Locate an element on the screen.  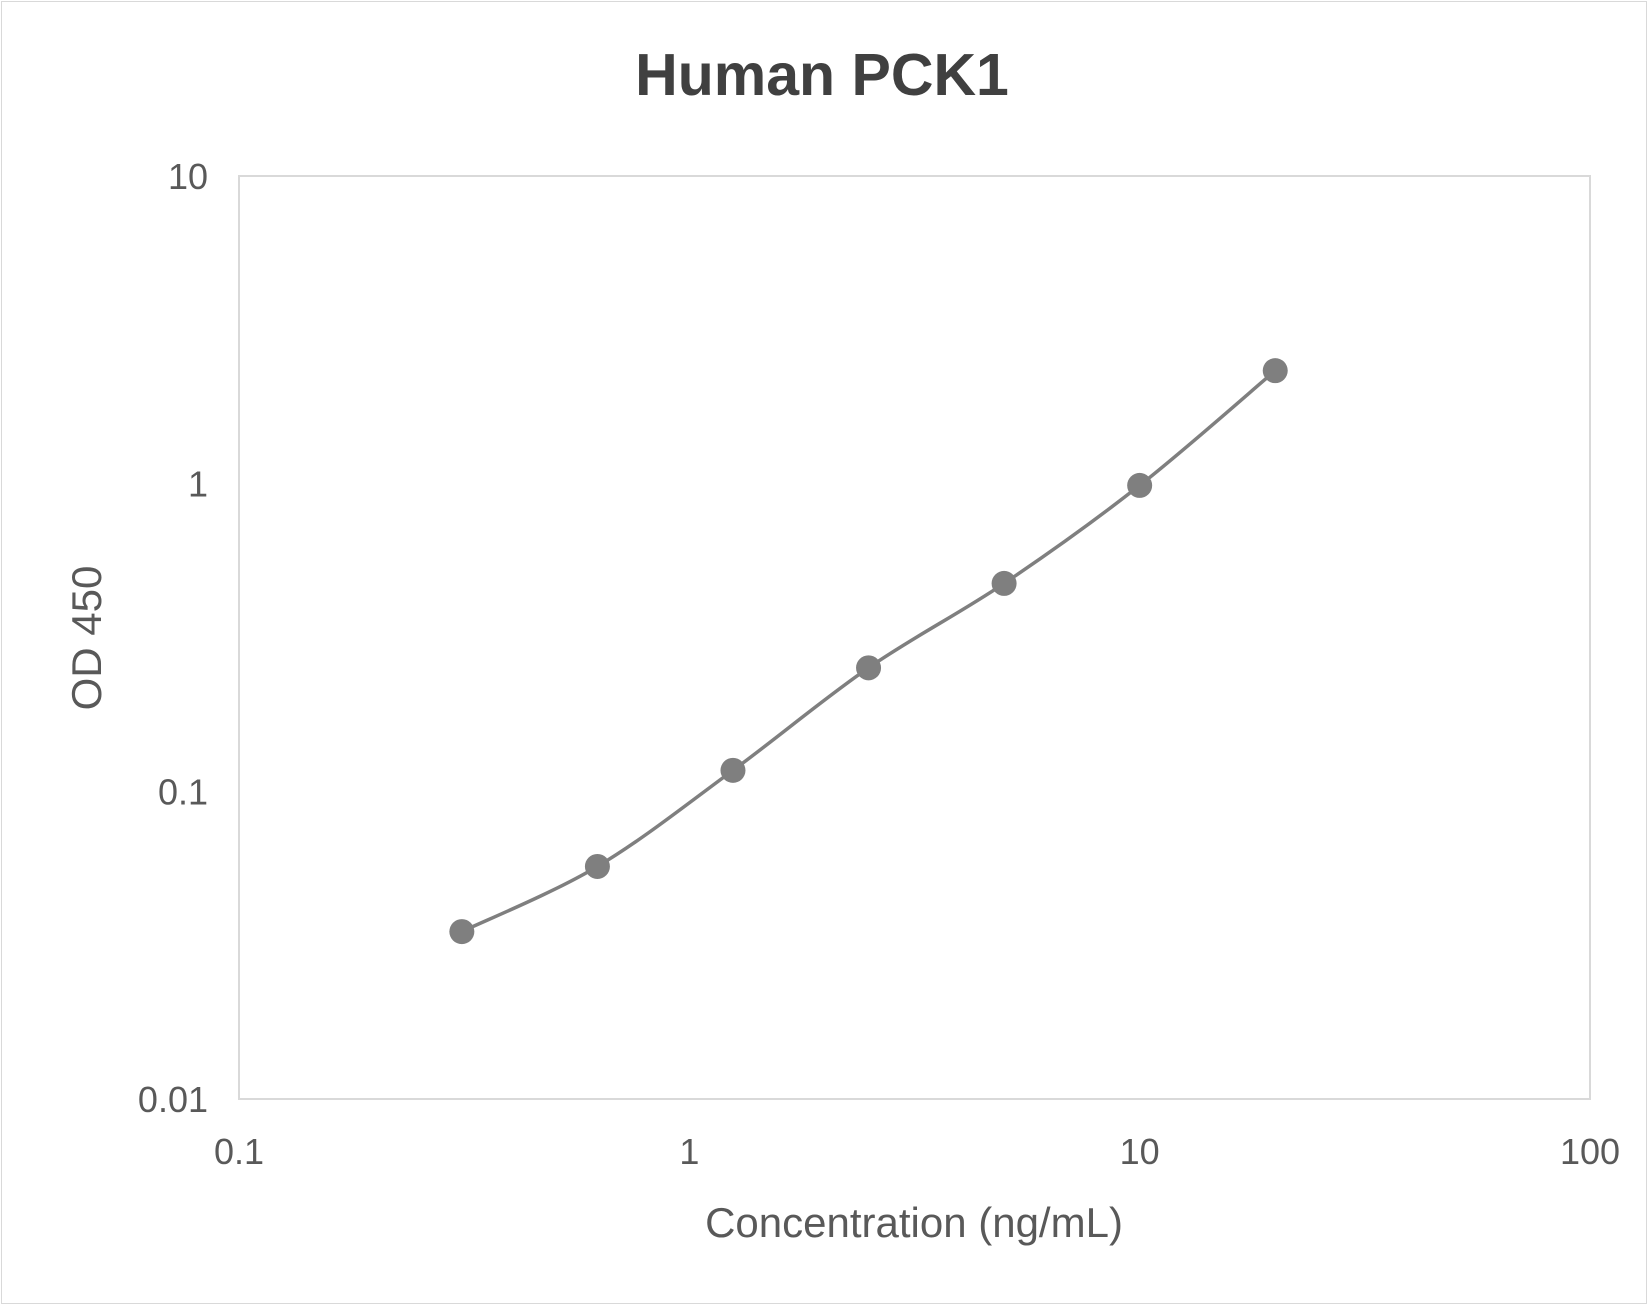
y-axis-label: OD 450 is located at coordinates (86, 638).